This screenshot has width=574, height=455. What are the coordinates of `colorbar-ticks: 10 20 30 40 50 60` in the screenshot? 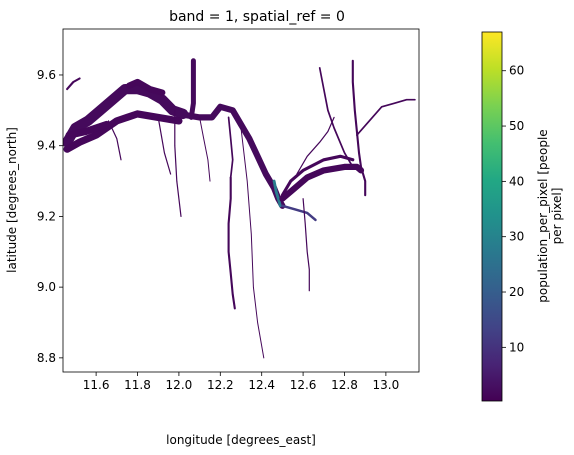 It's located at (513, 209).